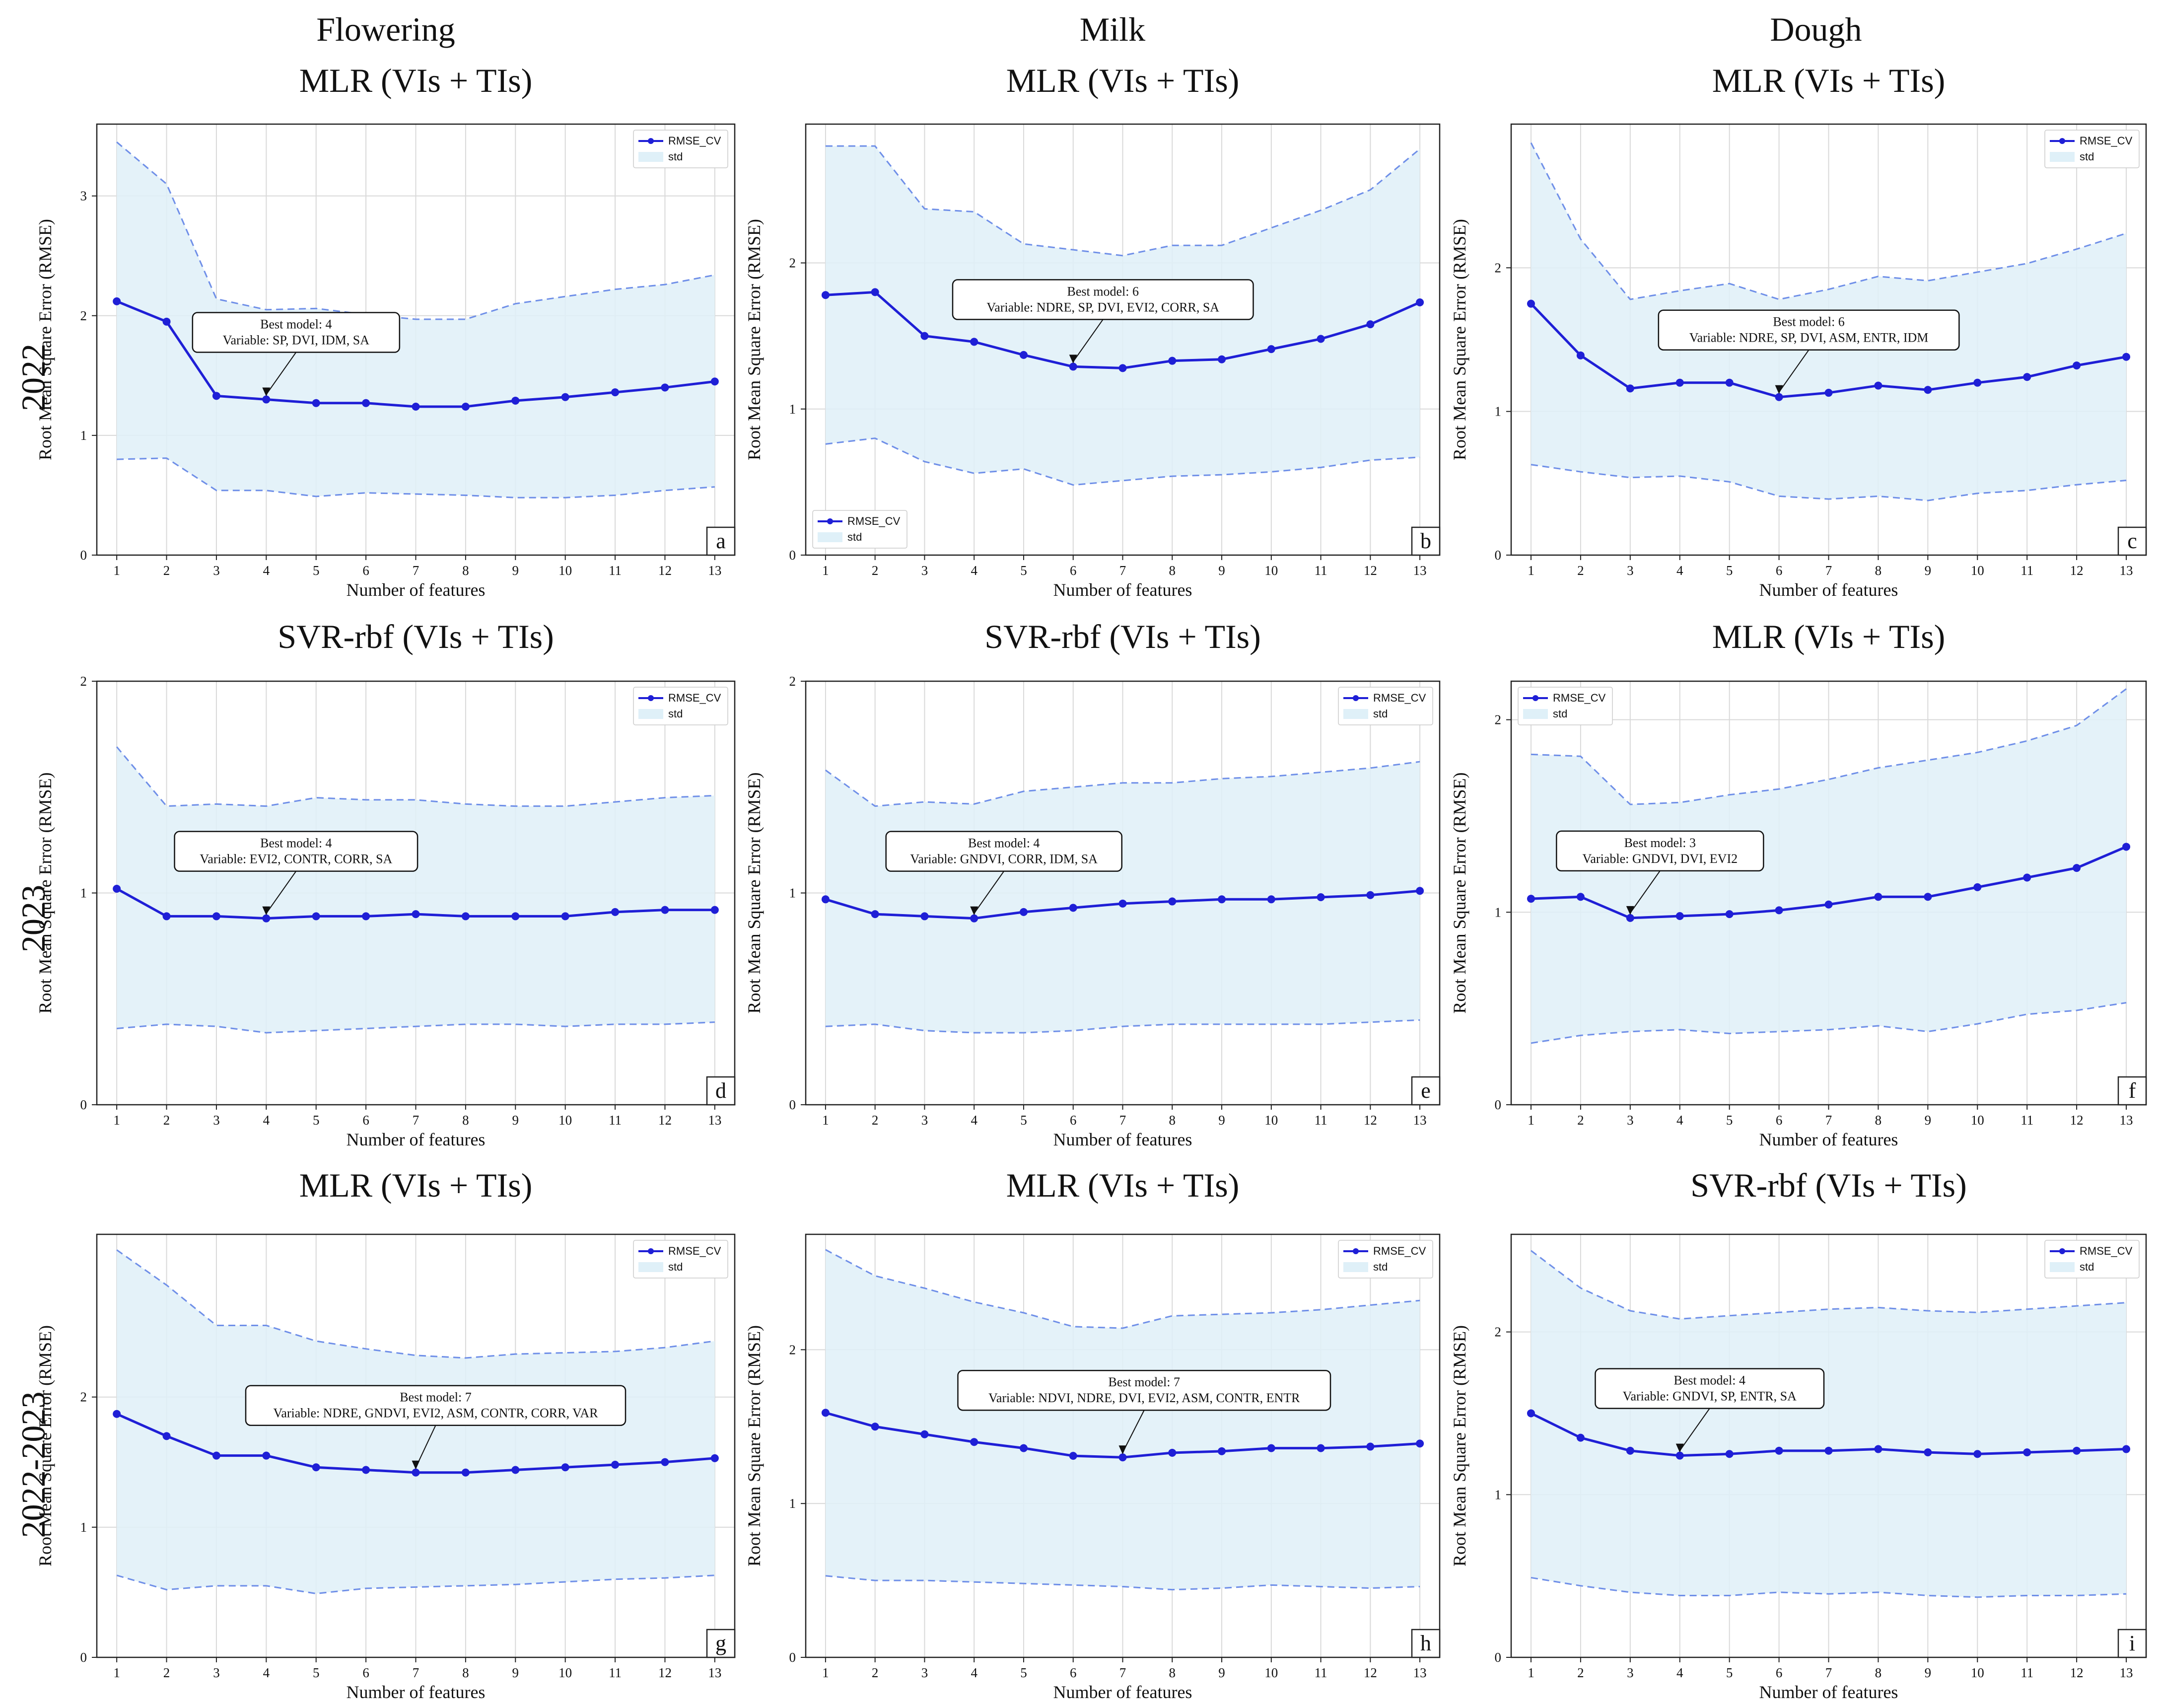  Describe the element at coordinates (754, 1445) in the screenshot. I see `y-axis-label: Root Mean Square Error (RMSE)` at that location.